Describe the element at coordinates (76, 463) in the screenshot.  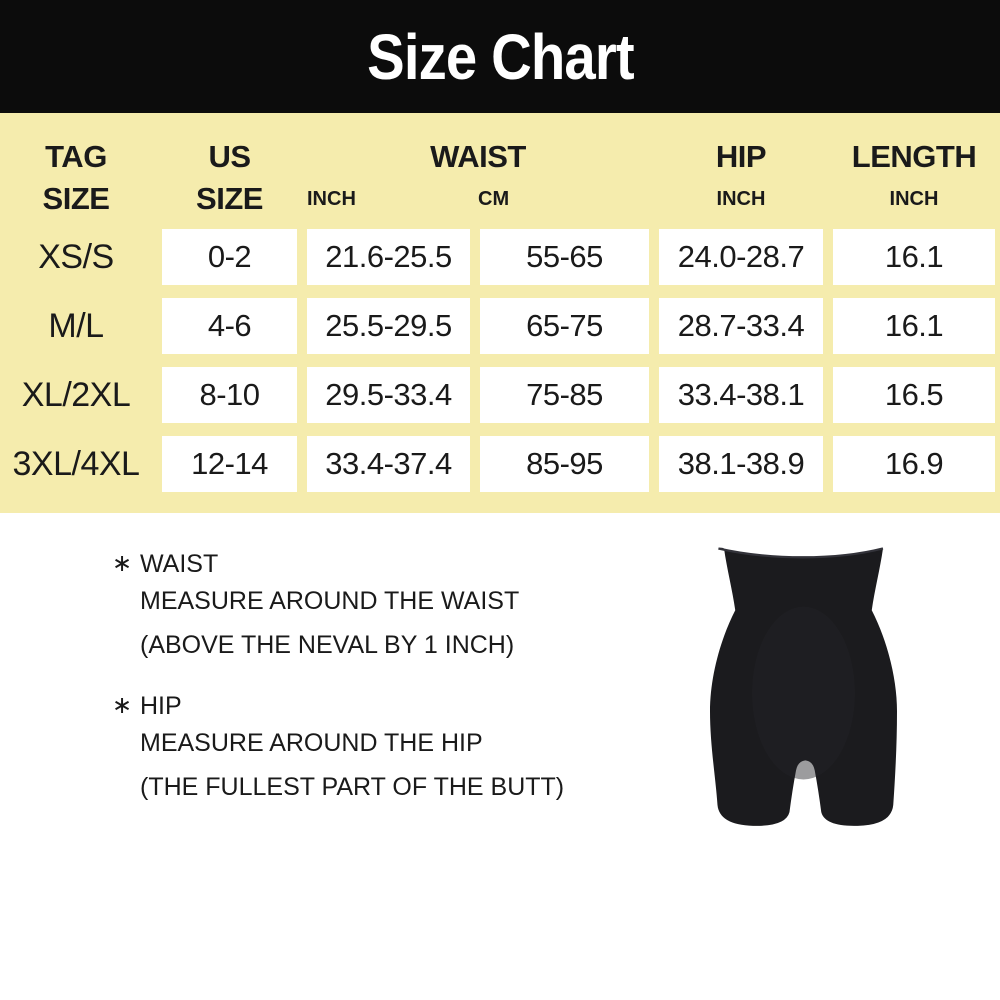
I see `row-label: 3XL/4XL` at that location.